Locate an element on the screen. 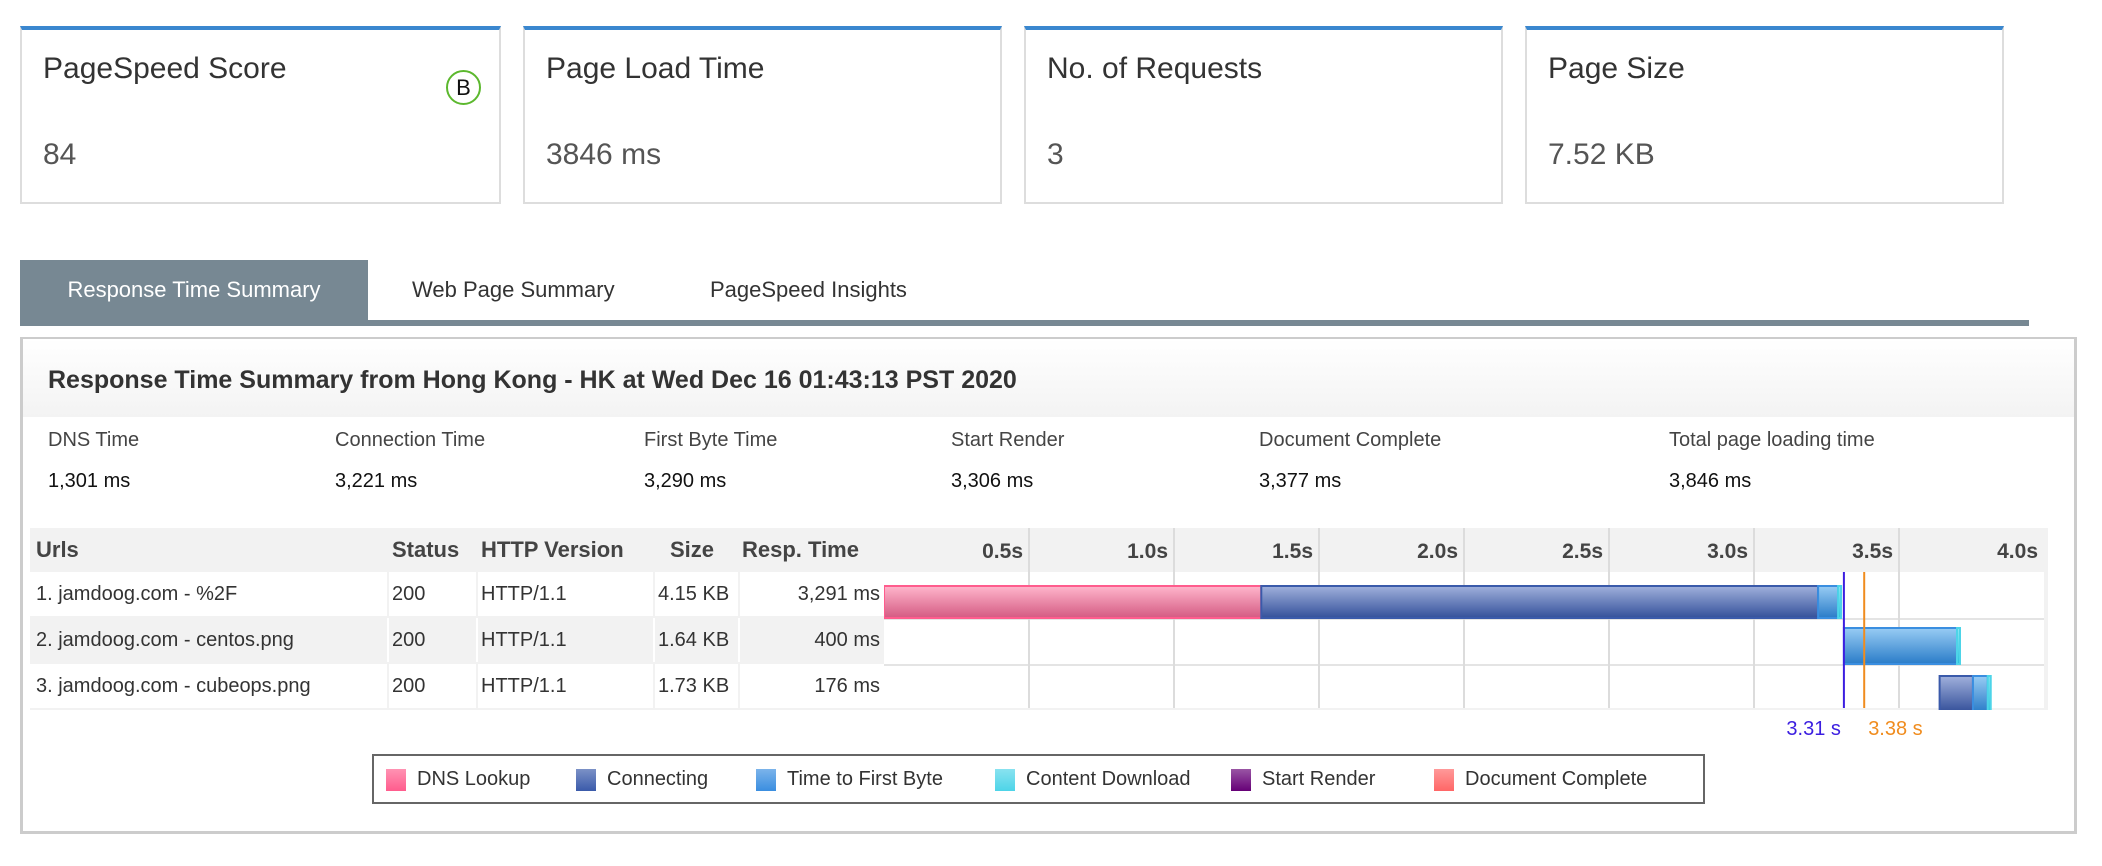  card-value: 84 is located at coordinates (60, 154).